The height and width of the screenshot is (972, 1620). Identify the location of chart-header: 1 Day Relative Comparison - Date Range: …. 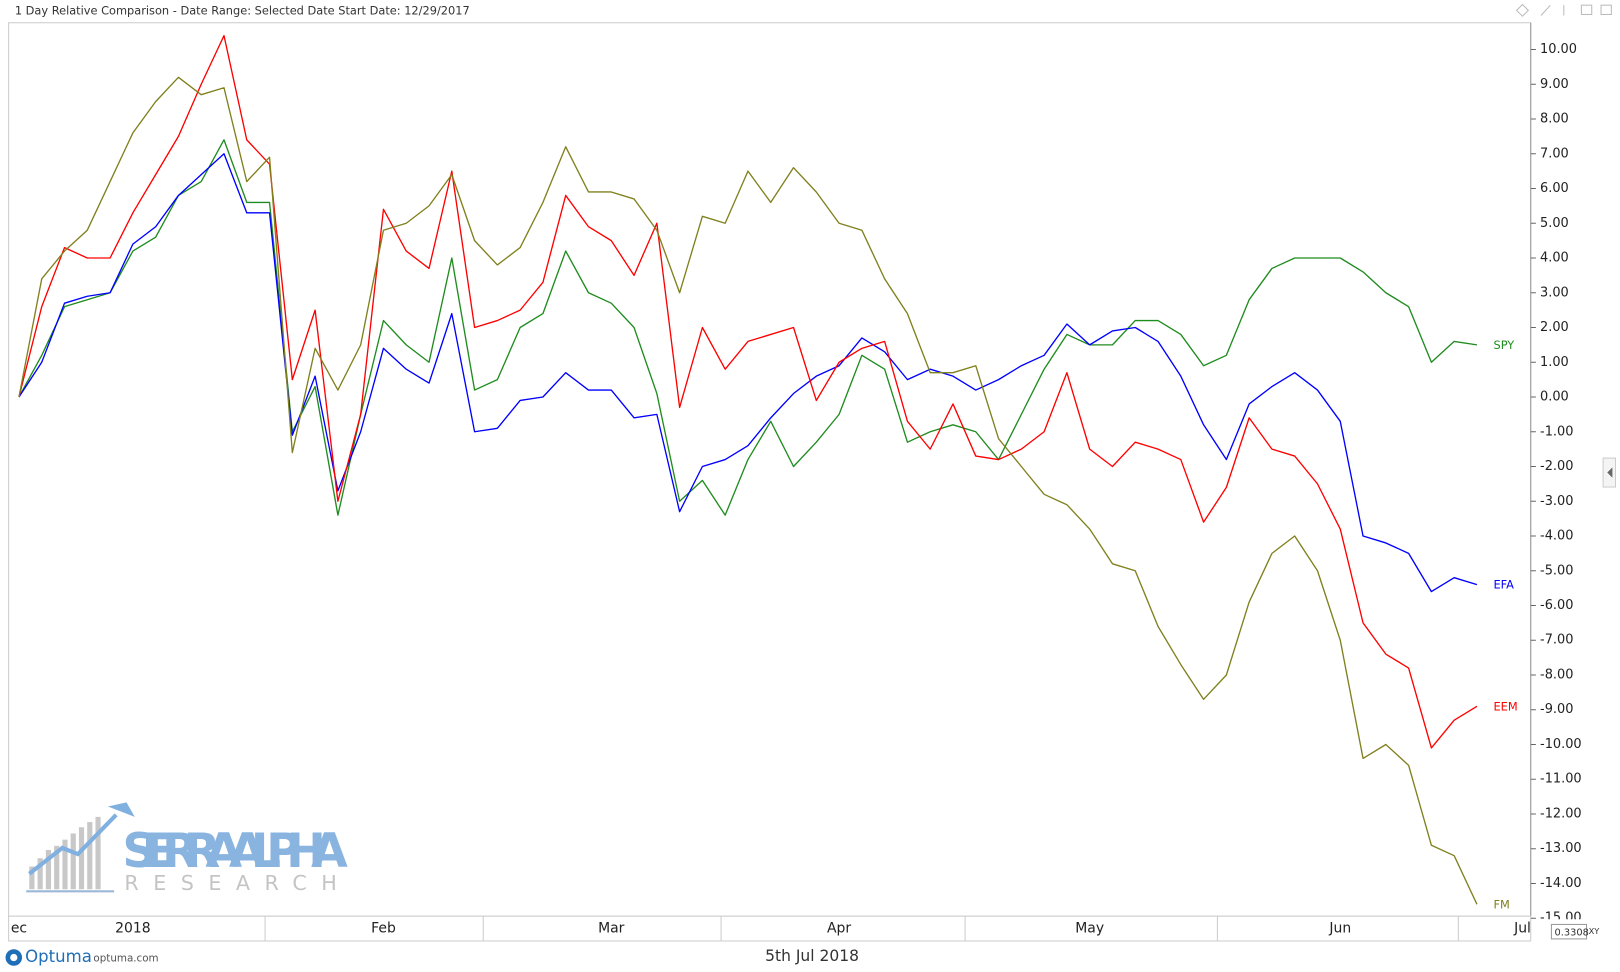
(242, 10).